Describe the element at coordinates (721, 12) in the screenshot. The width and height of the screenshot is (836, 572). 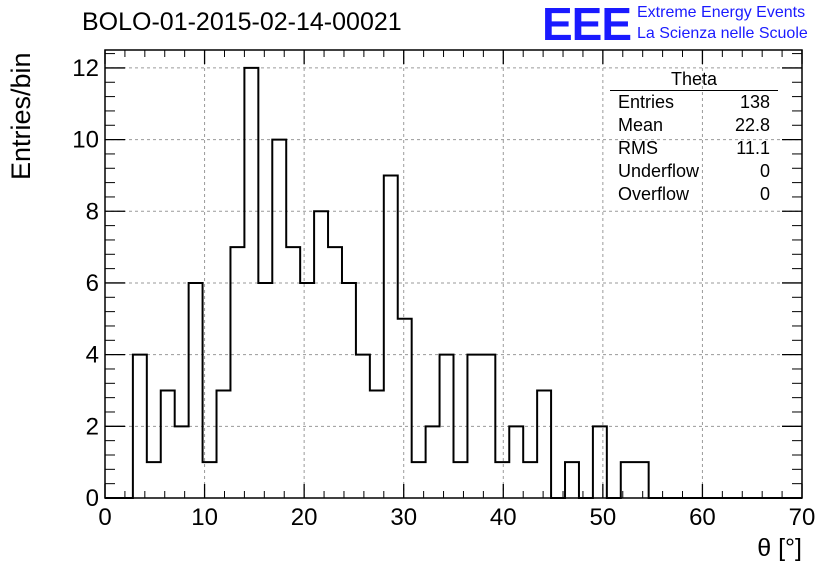
I see `logo-line-1: Extreme Energy Events` at that location.